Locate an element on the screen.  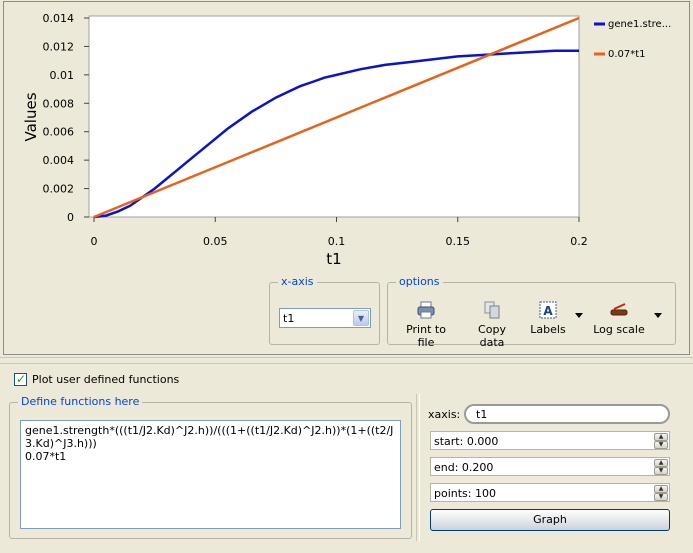
end-spinbox: end: 0.200 ▲ ▼ is located at coordinates (550, 466).